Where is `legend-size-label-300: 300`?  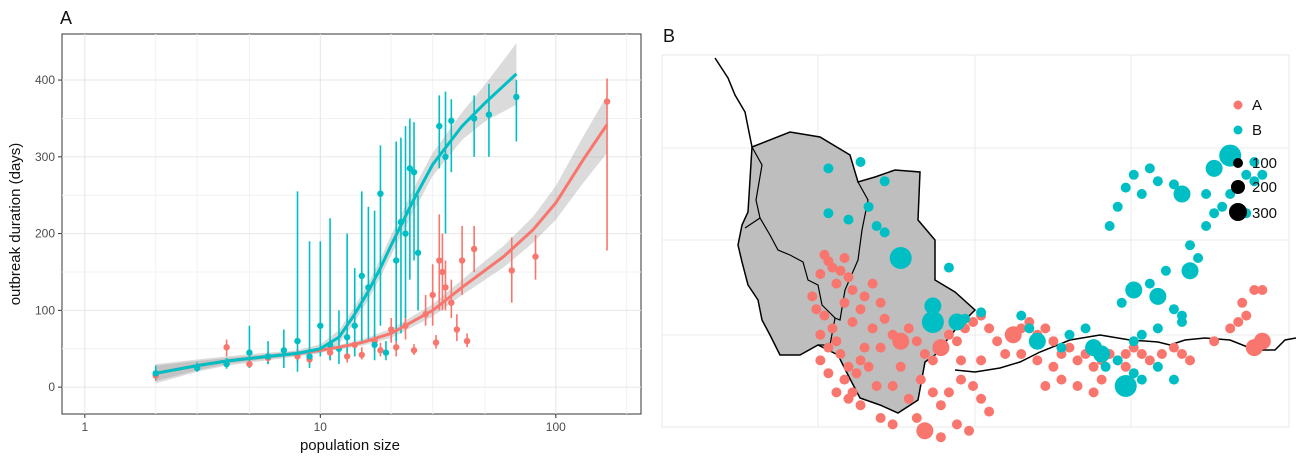 legend-size-label-300: 300 is located at coordinates (1264, 213).